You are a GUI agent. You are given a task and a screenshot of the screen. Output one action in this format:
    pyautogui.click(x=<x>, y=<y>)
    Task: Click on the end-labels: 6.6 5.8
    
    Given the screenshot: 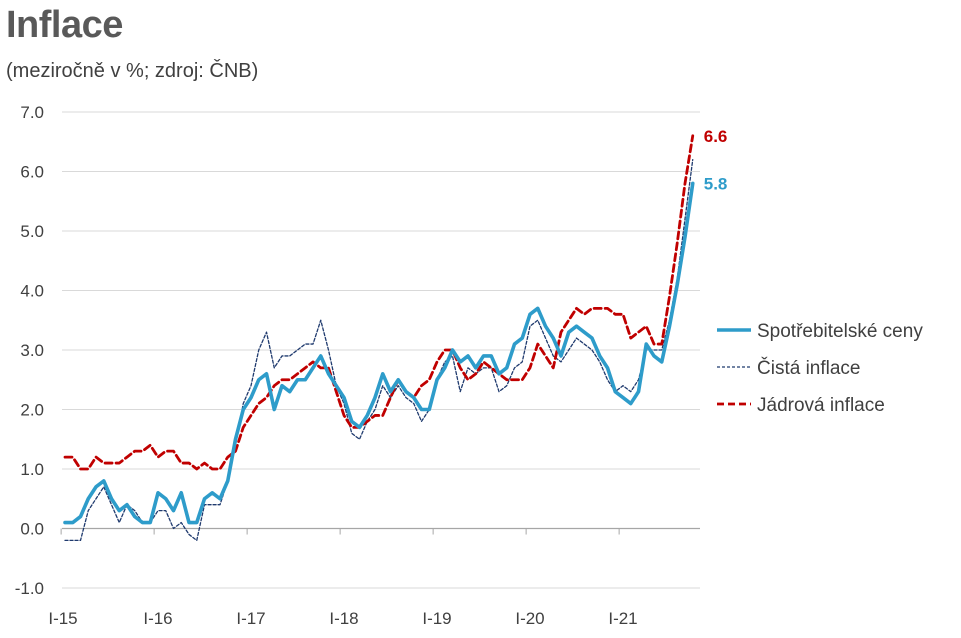 What is the action you would take?
    pyautogui.click(x=716, y=160)
    